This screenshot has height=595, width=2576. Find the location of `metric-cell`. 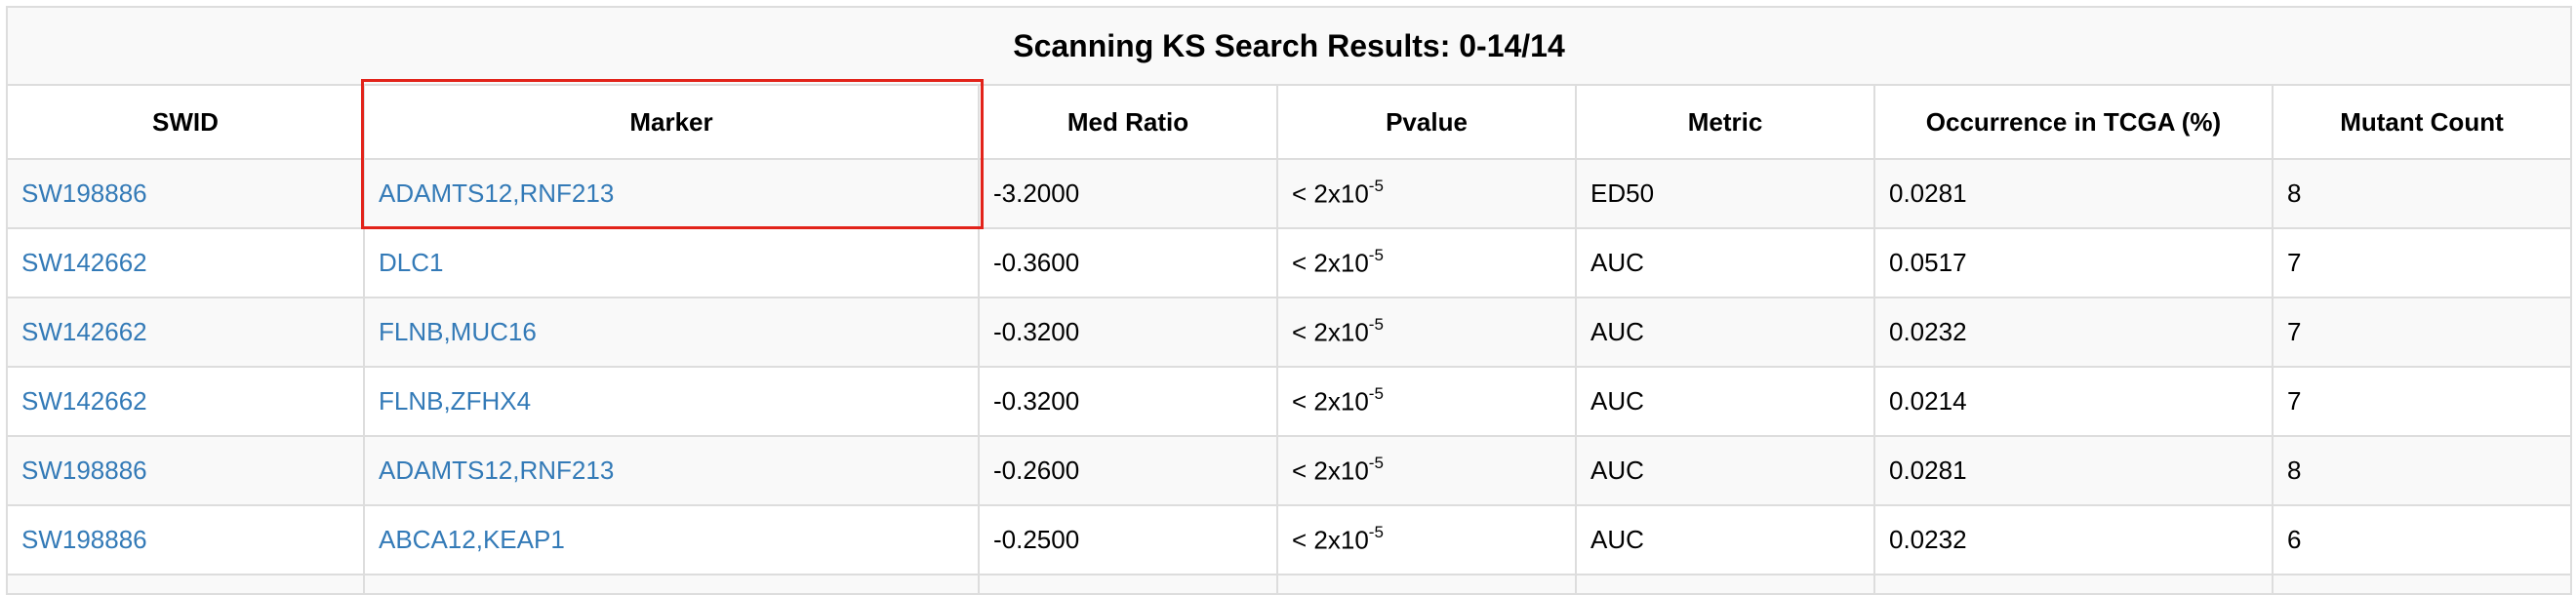

metric-cell is located at coordinates (1725, 584).